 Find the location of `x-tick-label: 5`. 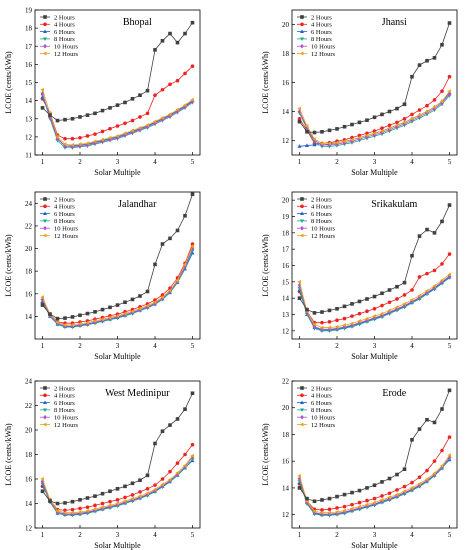

x-tick-label: 5 is located at coordinates (450, 162).